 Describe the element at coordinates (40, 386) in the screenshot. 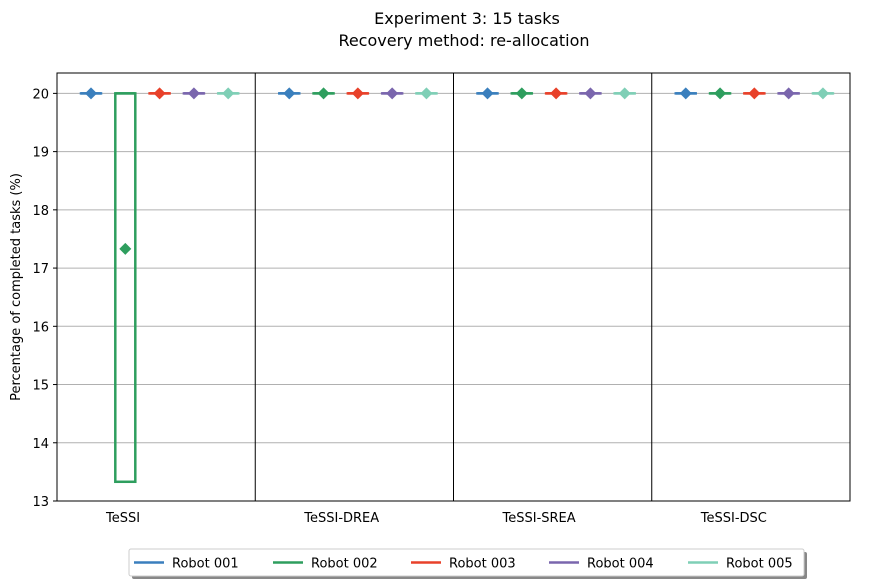

I see `y-tick-label: 15` at that location.